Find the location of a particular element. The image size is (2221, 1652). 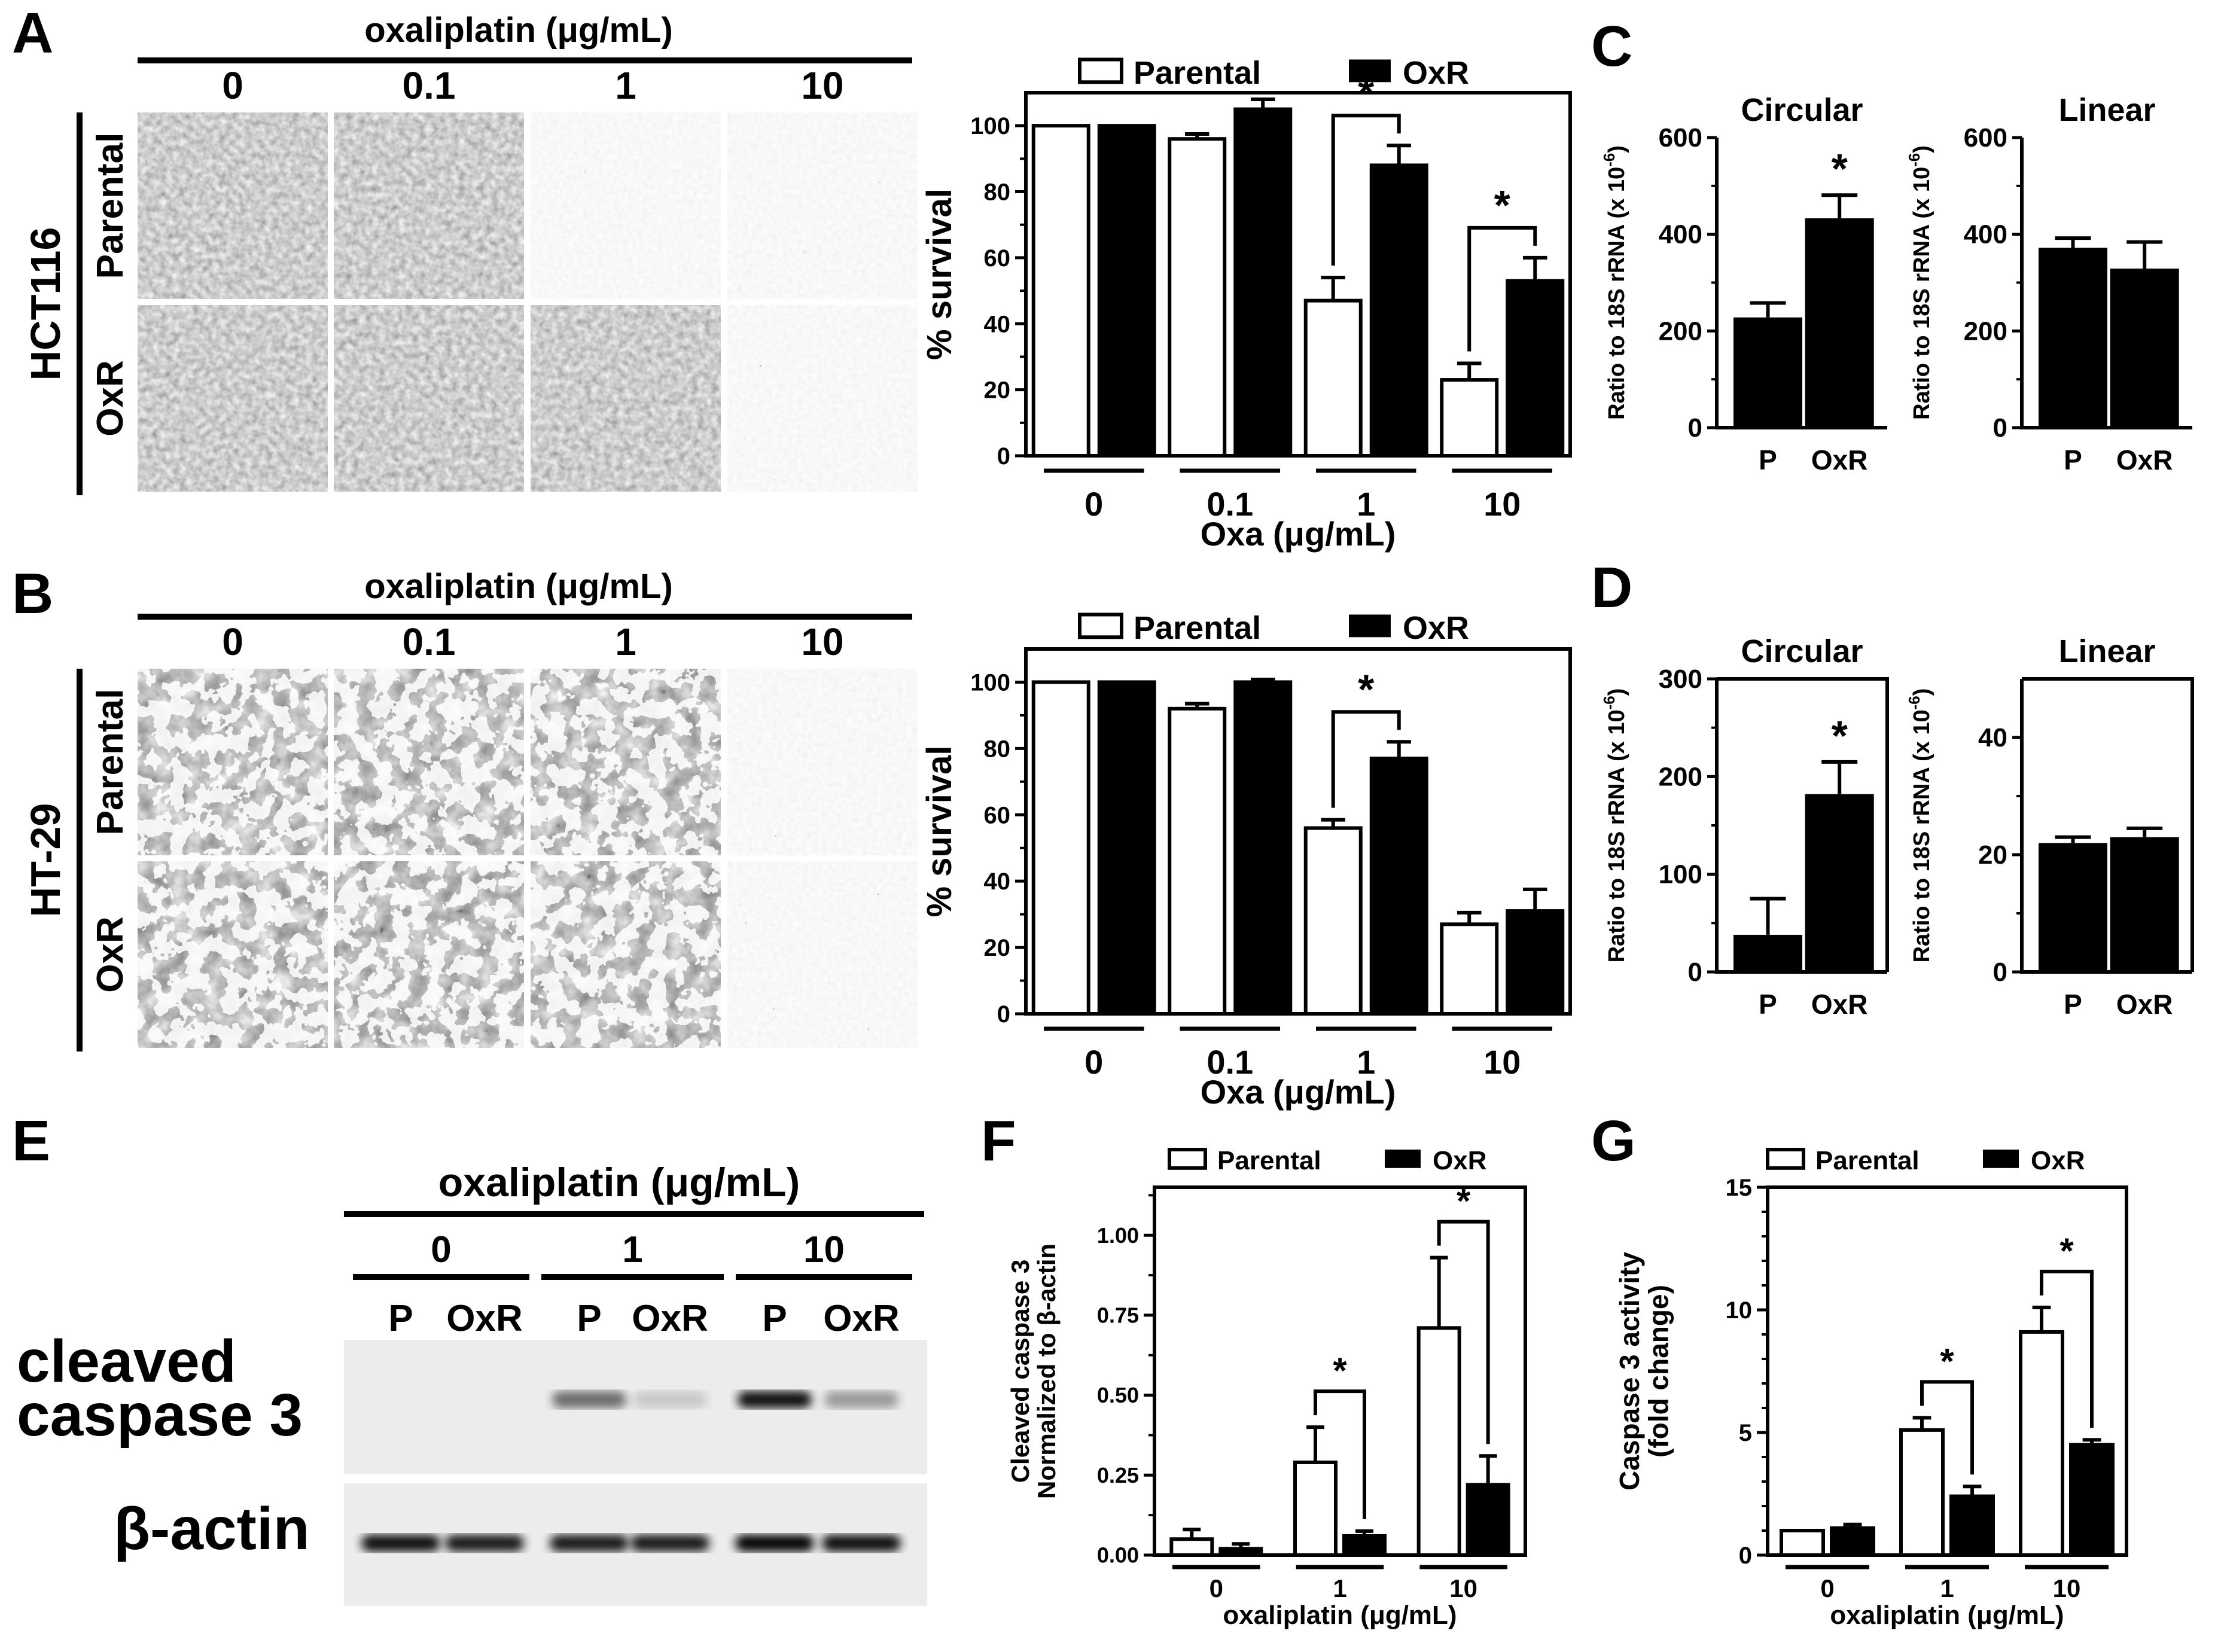

micrograph-column-label: 1 is located at coordinates (625, 85).